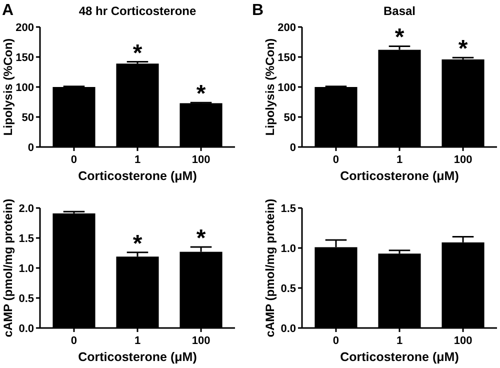  I want to click on chart-title: 48 hr Corticosterone, so click(137, 11).